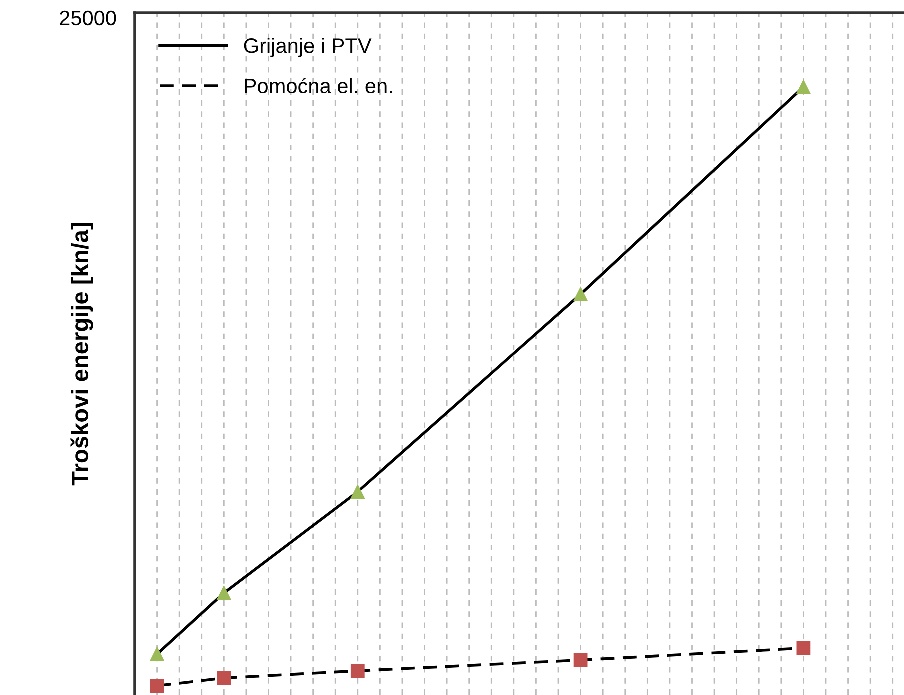 The image size is (904, 695). Describe the element at coordinates (318, 86) in the screenshot. I see `legend-label: Pomoćna el. en.` at that location.